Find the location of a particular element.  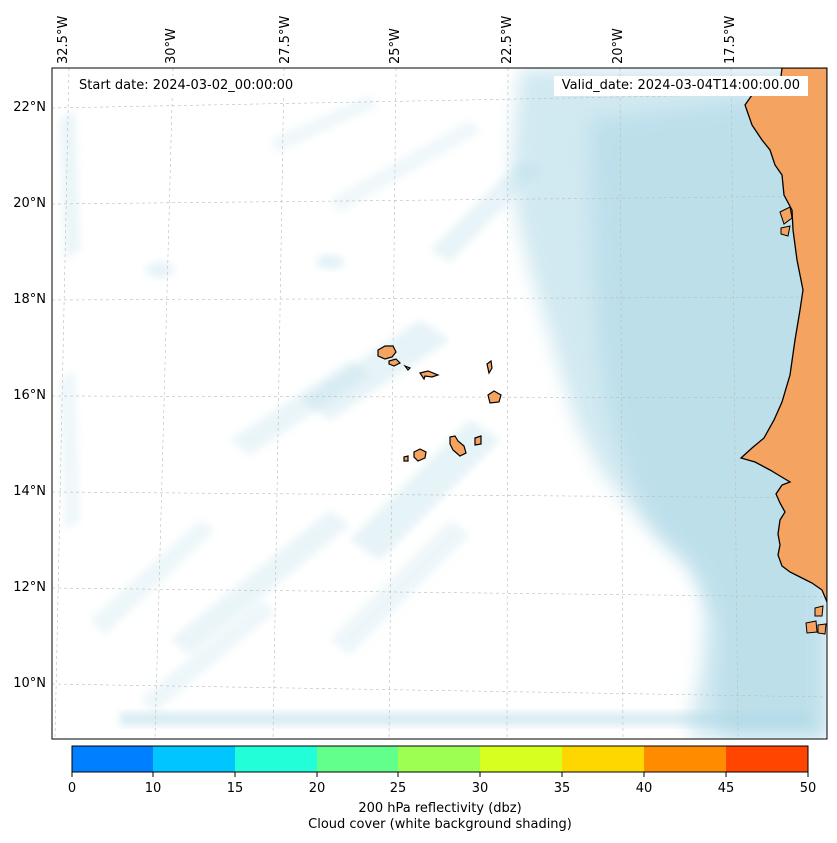

colorbar-label-line2: Cloud cover (white background shading) is located at coordinates (440, 824).